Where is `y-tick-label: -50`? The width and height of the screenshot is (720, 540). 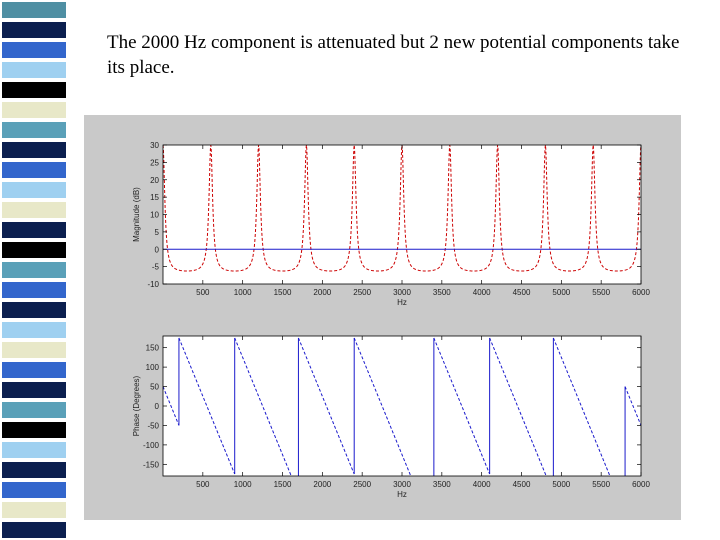 y-tick-label: -50 is located at coordinates (153, 425).